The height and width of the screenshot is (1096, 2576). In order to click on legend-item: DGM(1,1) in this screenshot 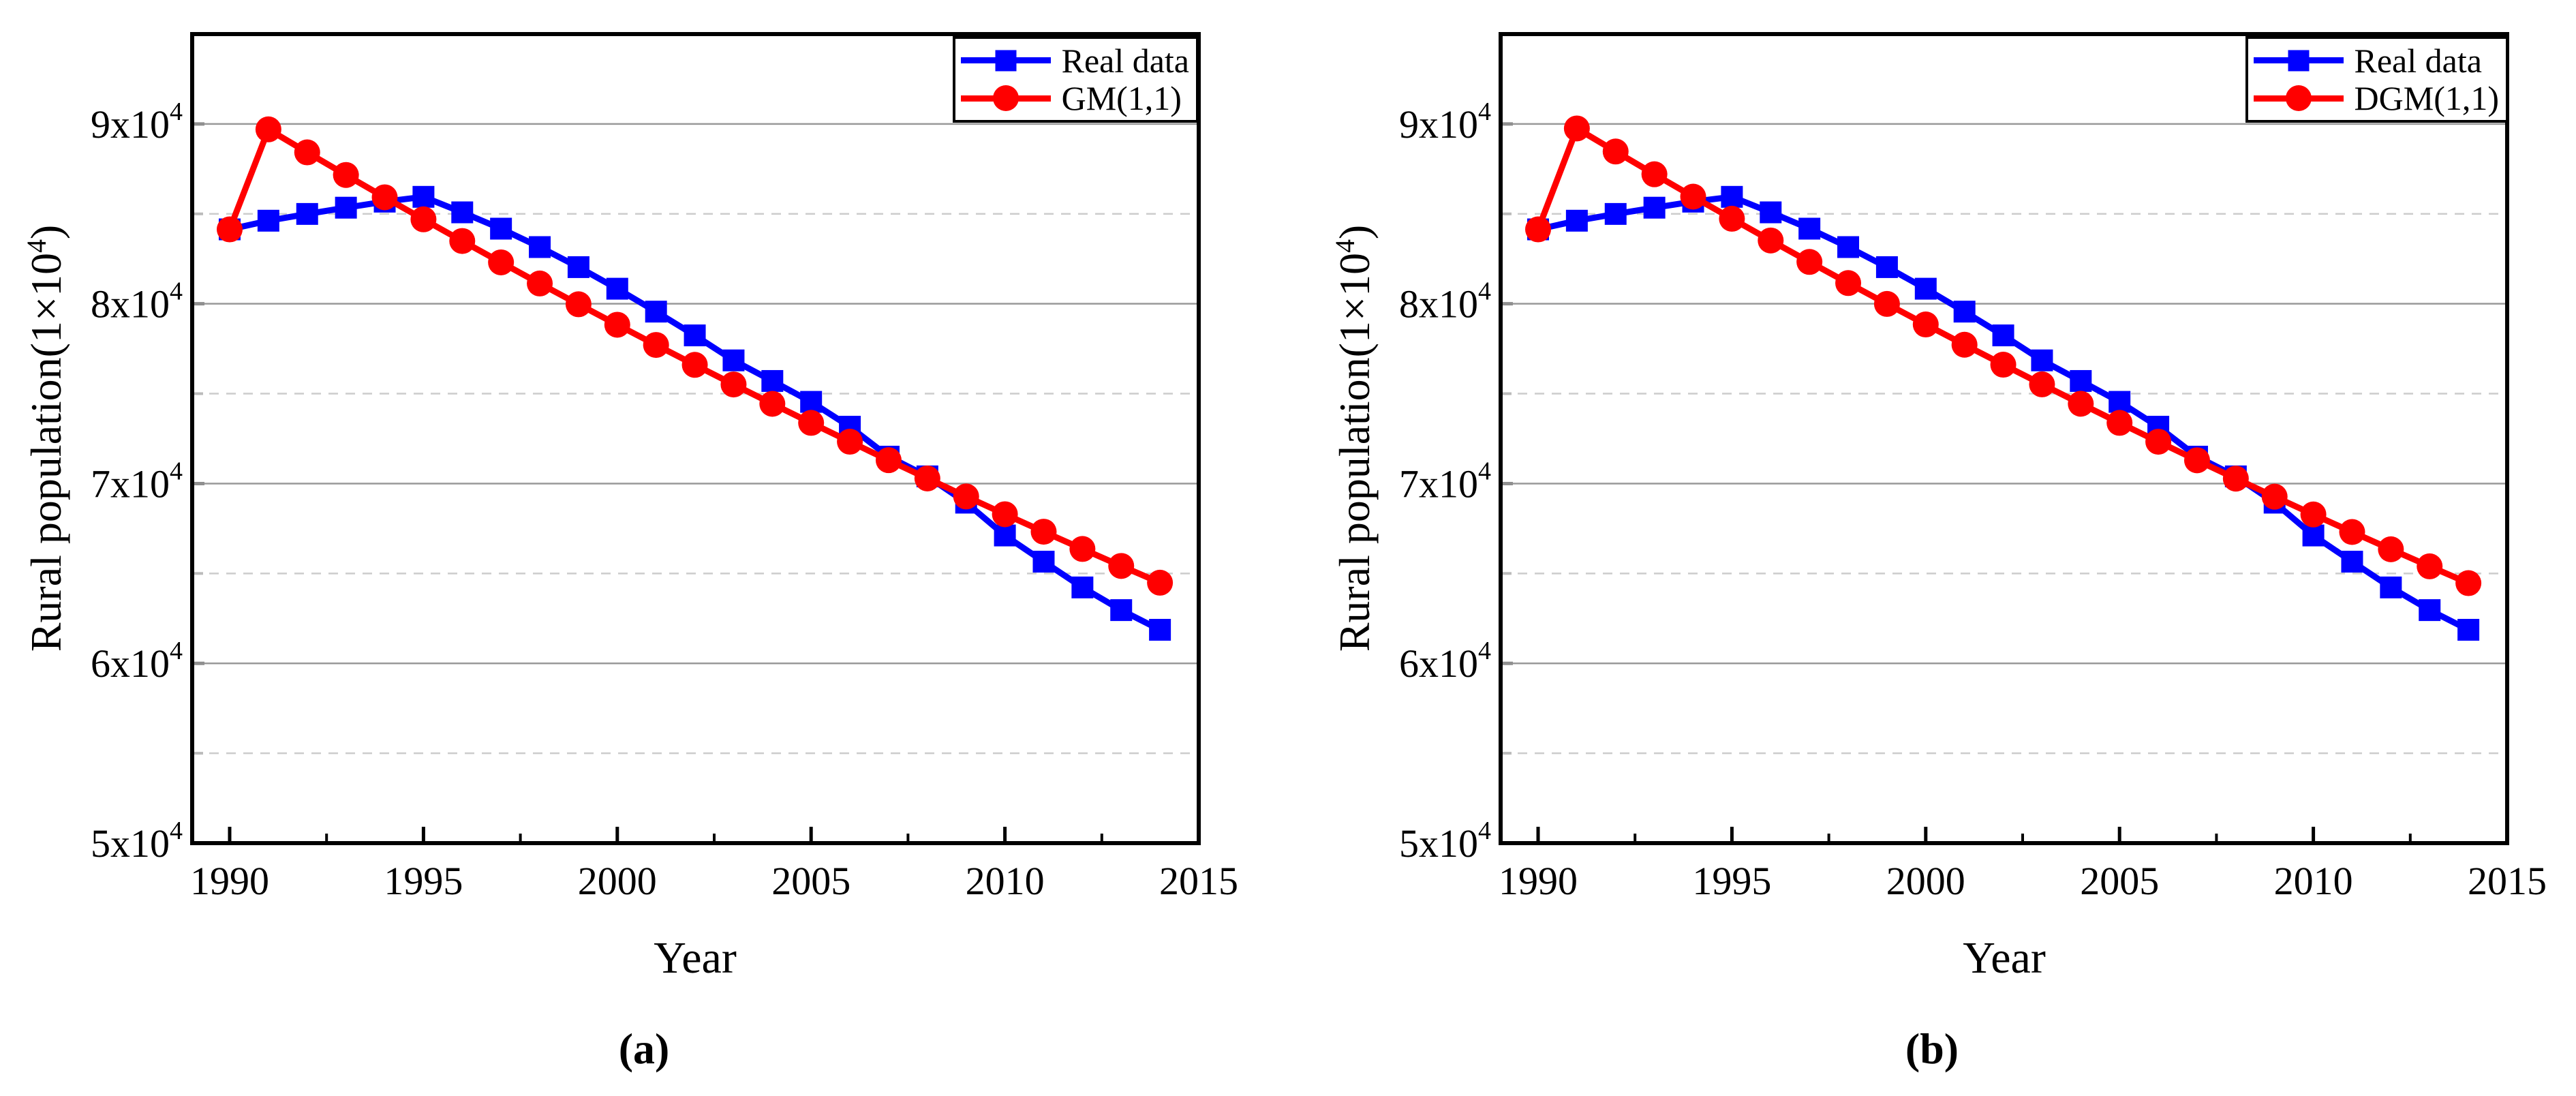, I will do `click(2376, 98)`.